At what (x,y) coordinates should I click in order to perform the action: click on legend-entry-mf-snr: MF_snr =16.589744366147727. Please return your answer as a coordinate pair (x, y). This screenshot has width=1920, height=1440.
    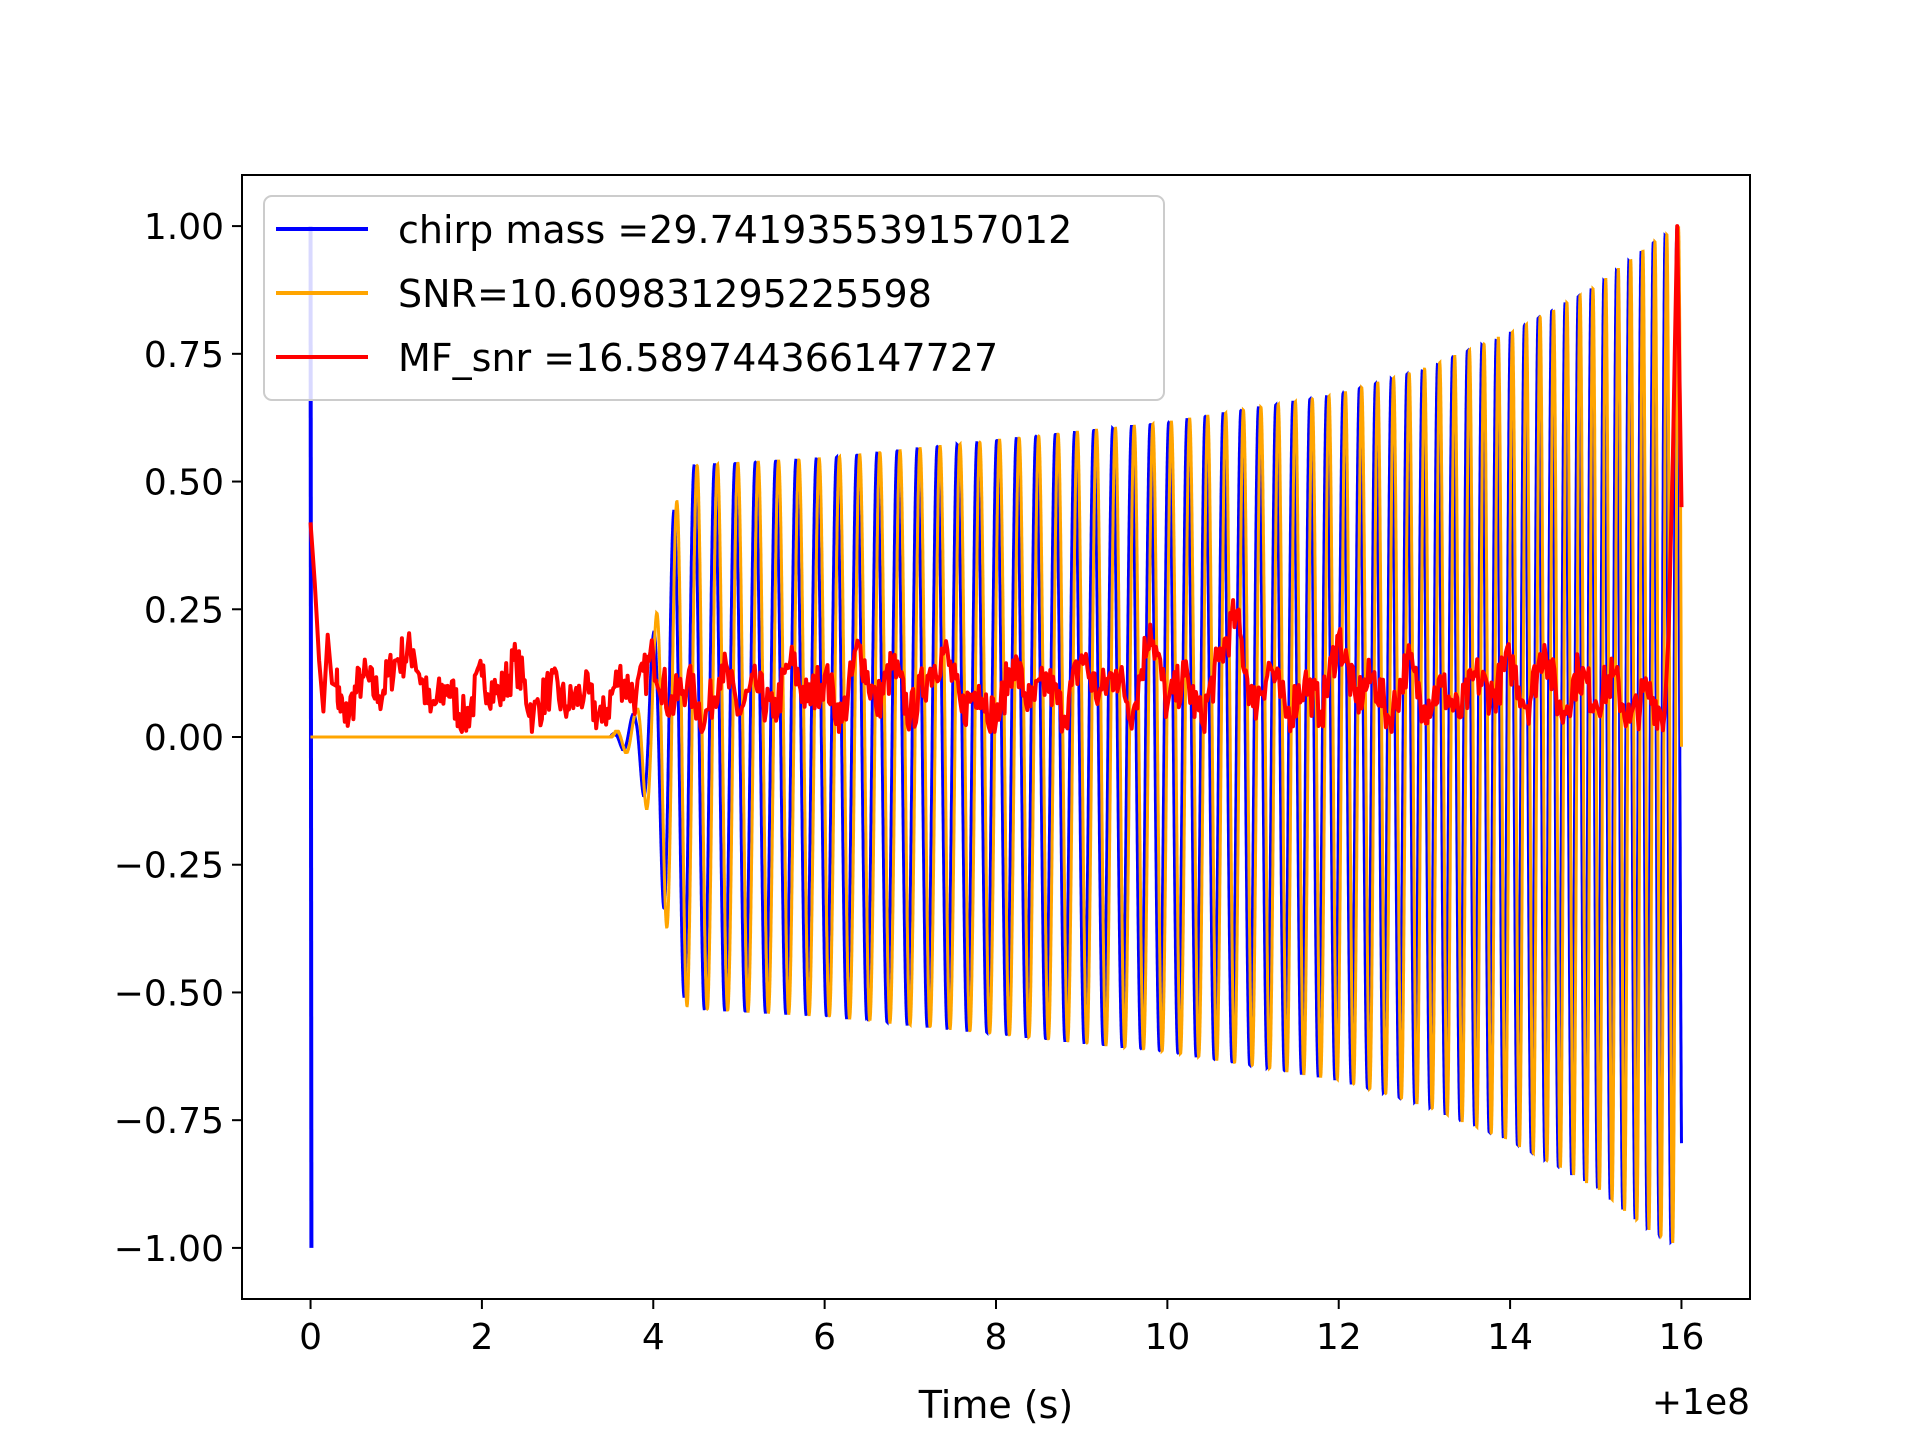
    Looking at the image, I should click on (698, 358).